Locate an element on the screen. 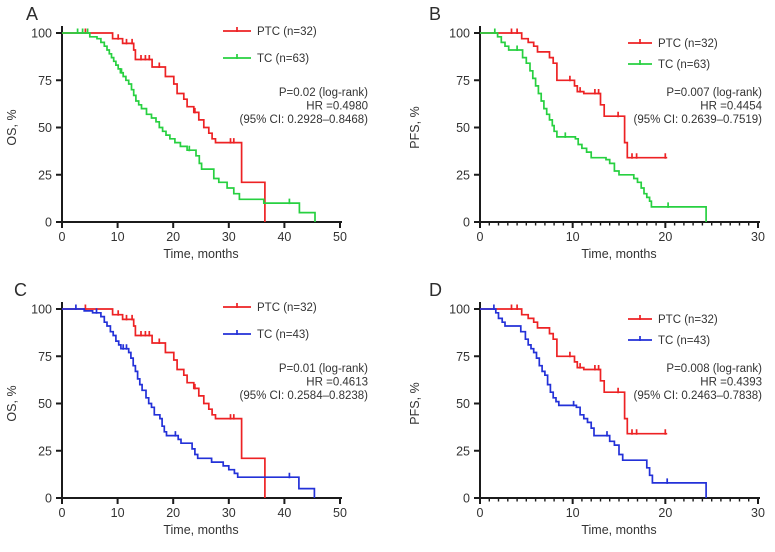 The height and width of the screenshot is (552, 775). panel-letter-a: A is located at coordinates (32, 14).